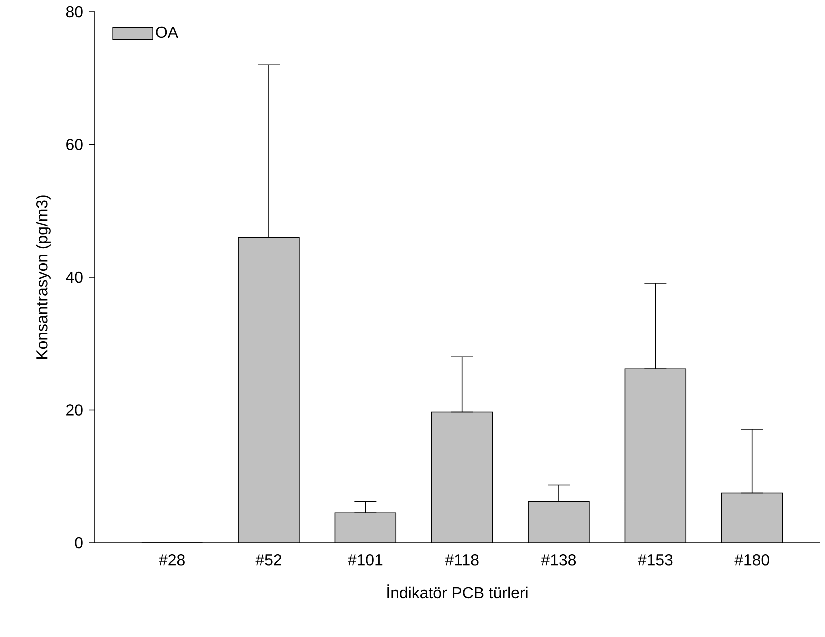 The width and height of the screenshot is (825, 637). I want to click on y-tick-label: 0, so click(79, 543).